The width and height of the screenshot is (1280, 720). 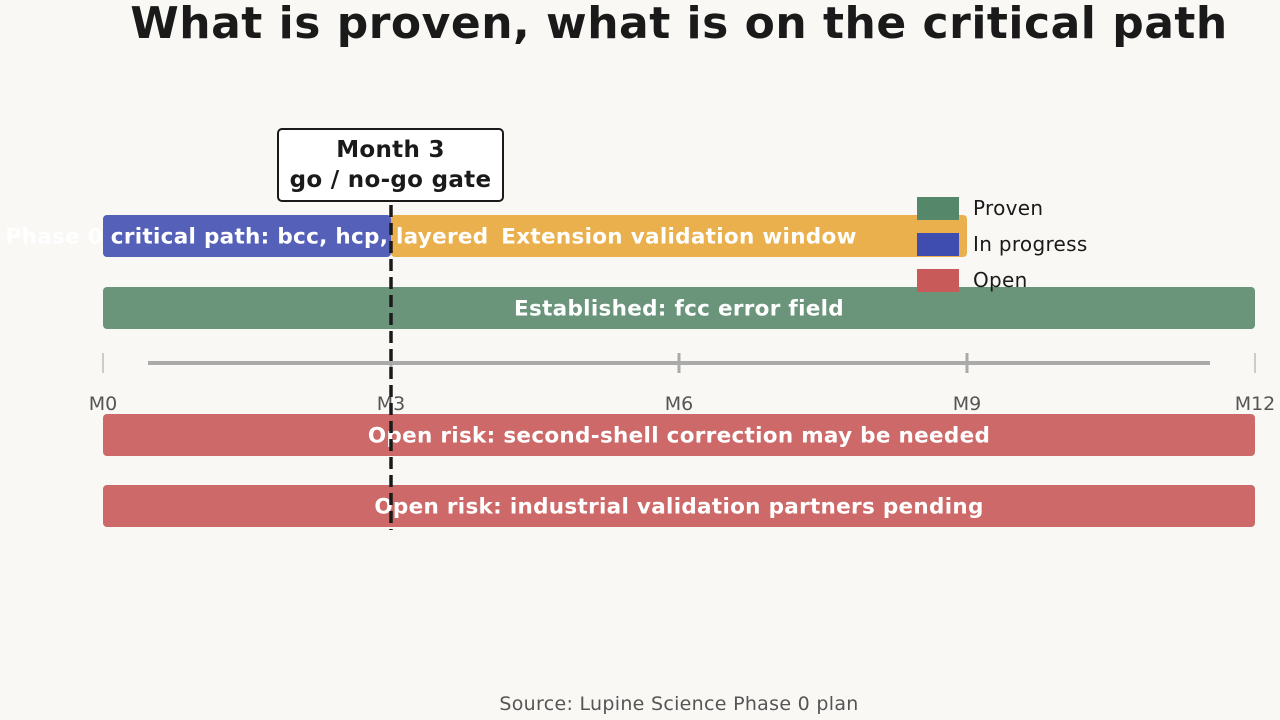 I want to click on bar-label-0: Phase 0 critical path: bcc, hcp, layered, so click(x=247, y=237).